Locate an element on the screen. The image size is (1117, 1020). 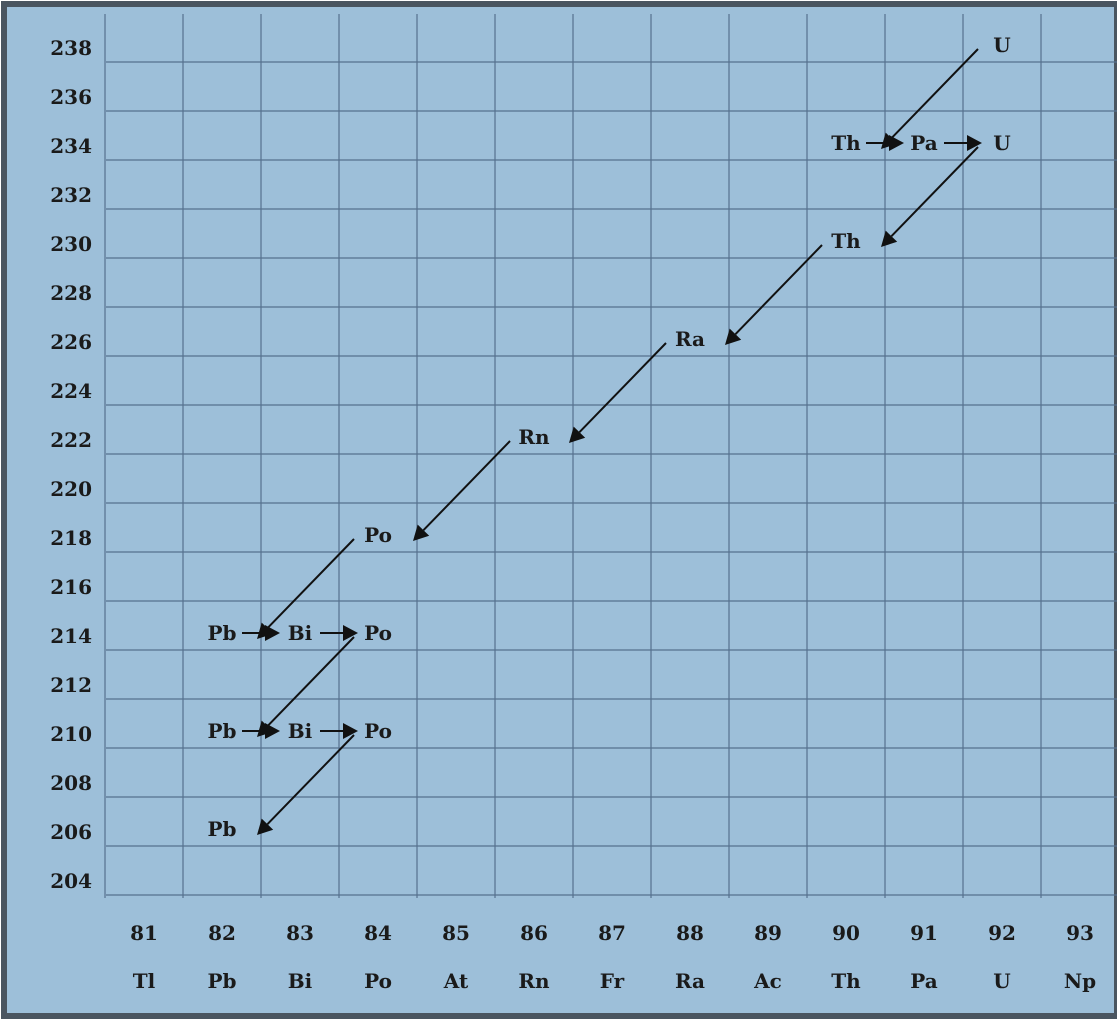
x-tick-element-symbol: Th is located at coordinates (846, 981).